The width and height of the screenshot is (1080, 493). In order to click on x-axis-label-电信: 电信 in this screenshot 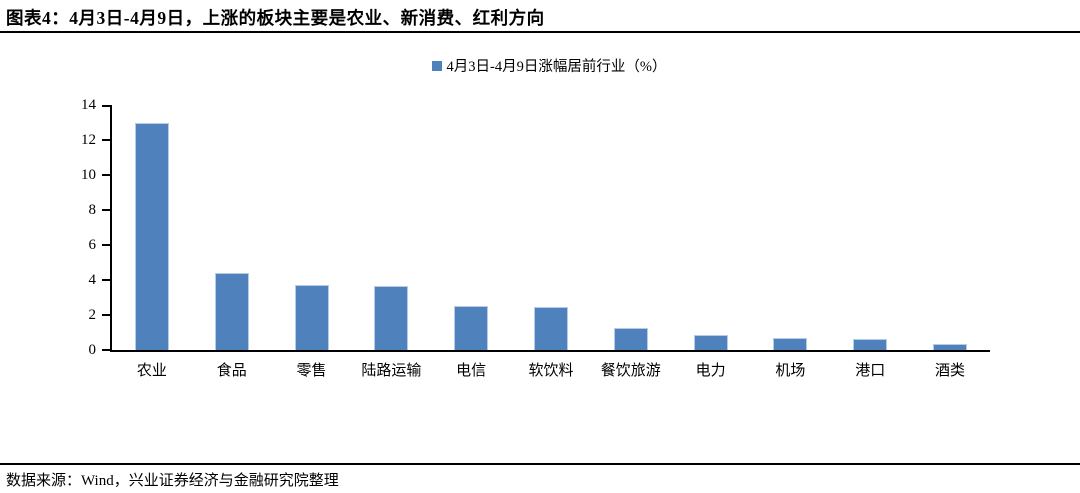, I will do `click(471, 371)`.